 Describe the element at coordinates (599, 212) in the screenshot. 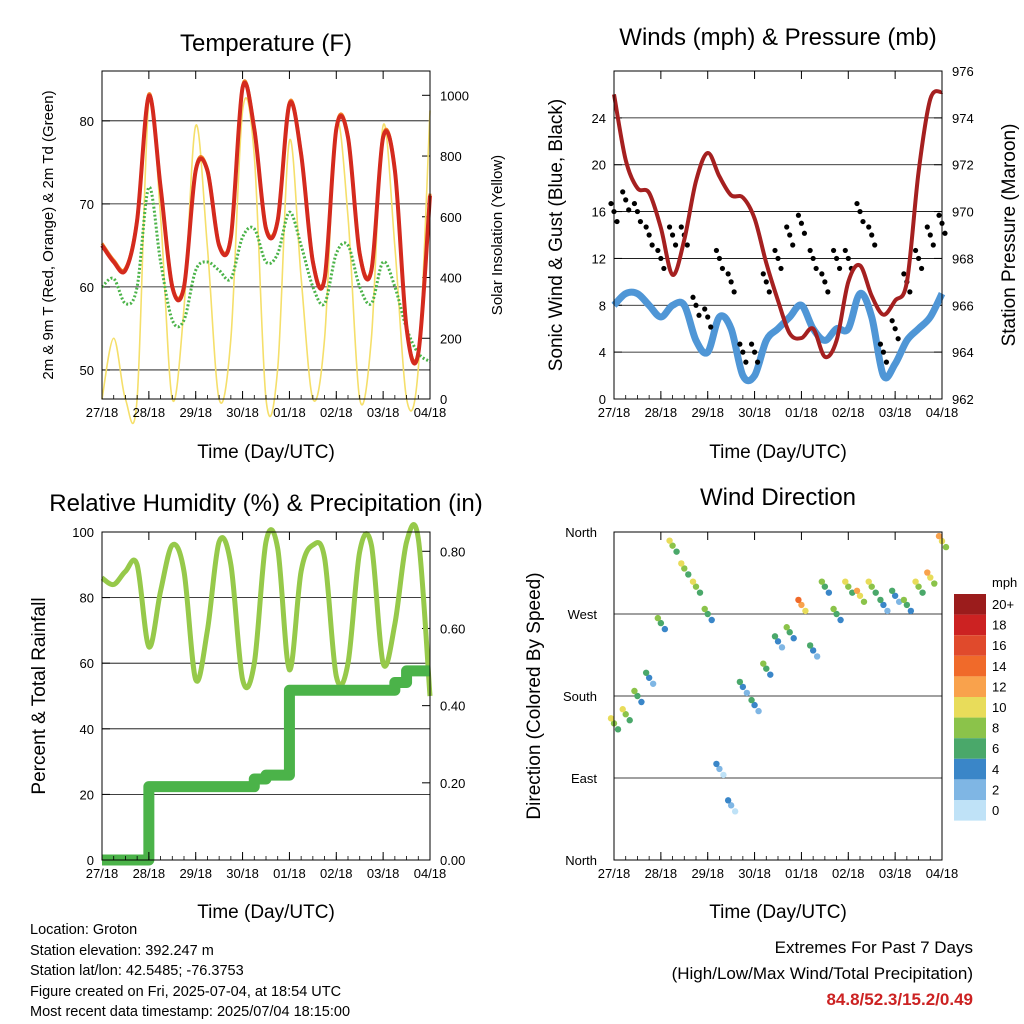

I see `wind-ytick-label: 16` at that location.